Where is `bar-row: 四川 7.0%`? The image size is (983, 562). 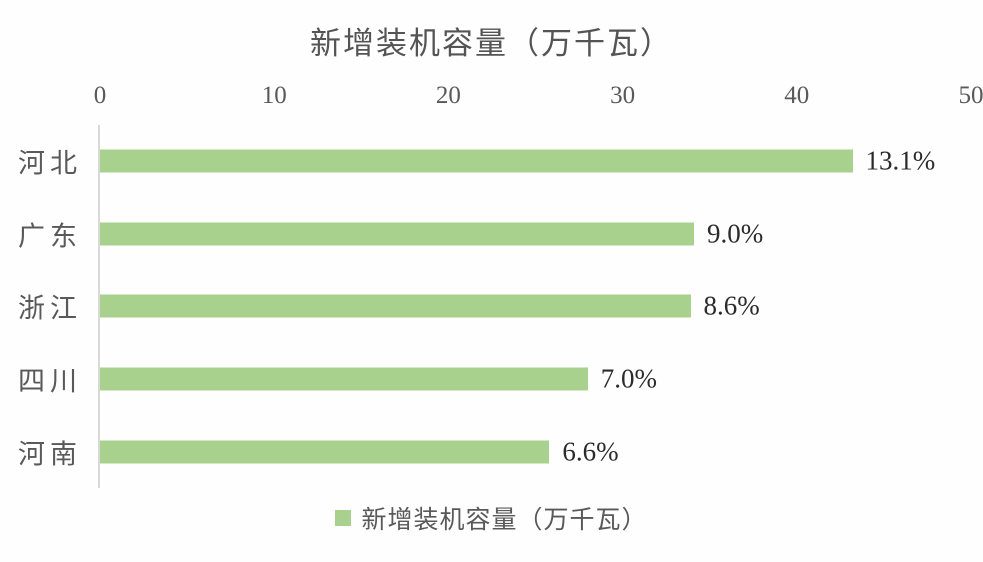
bar-row: 四川 7.0% is located at coordinates (494, 379).